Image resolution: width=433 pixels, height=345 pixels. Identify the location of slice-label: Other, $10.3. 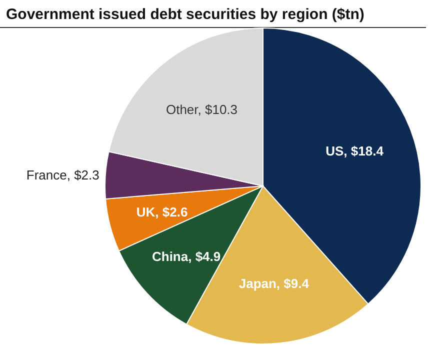
(202, 110).